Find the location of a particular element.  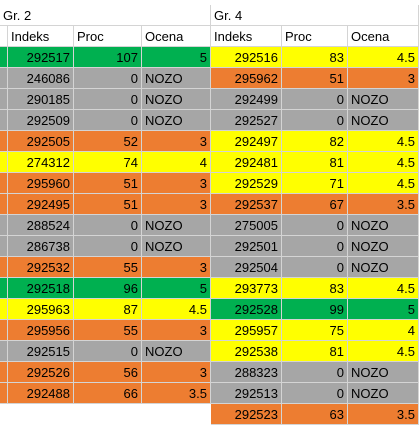

table-cell-indeks: 292515 is located at coordinates (41, 351).